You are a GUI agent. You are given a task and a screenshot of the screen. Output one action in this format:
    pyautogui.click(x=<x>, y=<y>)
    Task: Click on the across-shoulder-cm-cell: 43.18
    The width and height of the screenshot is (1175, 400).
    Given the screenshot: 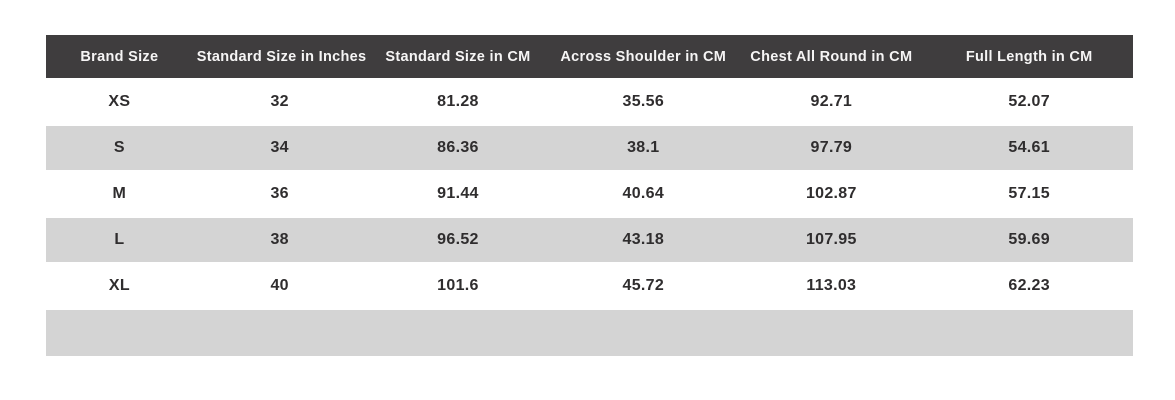 What is the action you would take?
    pyautogui.click(x=643, y=240)
    